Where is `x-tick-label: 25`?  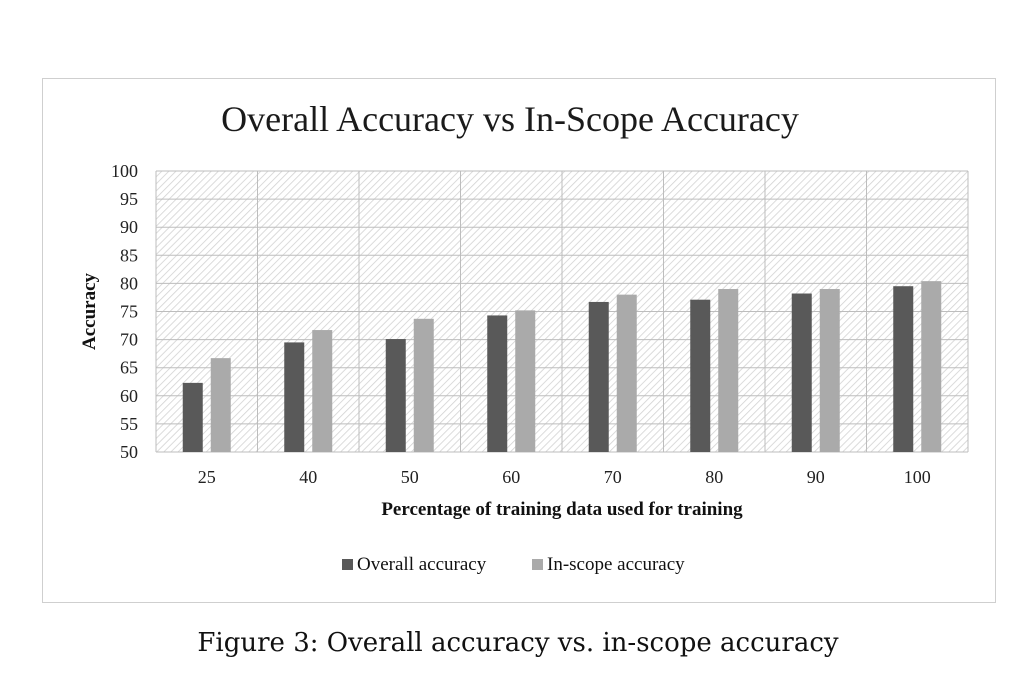
x-tick-label: 25 is located at coordinates (207, 477).